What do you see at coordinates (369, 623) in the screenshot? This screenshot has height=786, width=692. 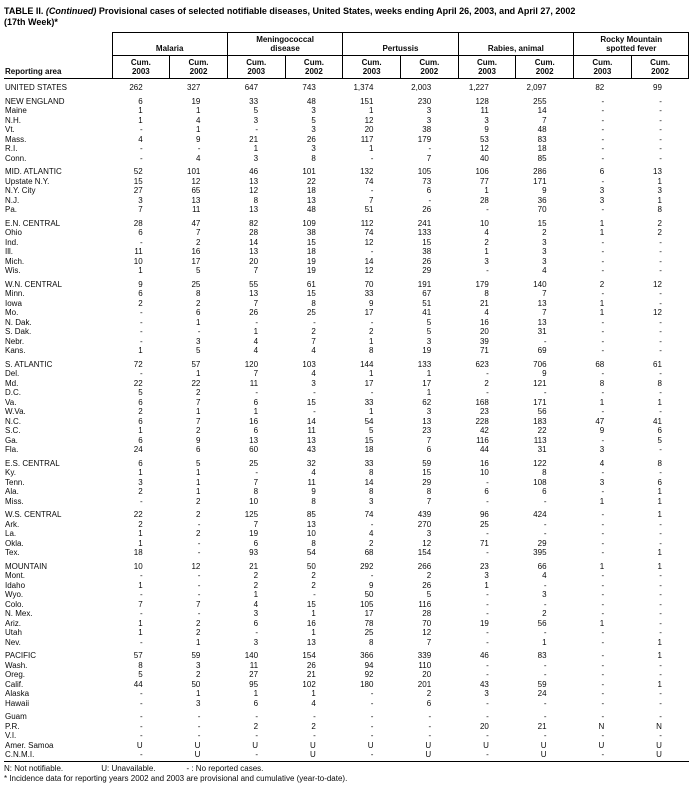 I see `value-cell: 78` at bounding box center [369, 623].